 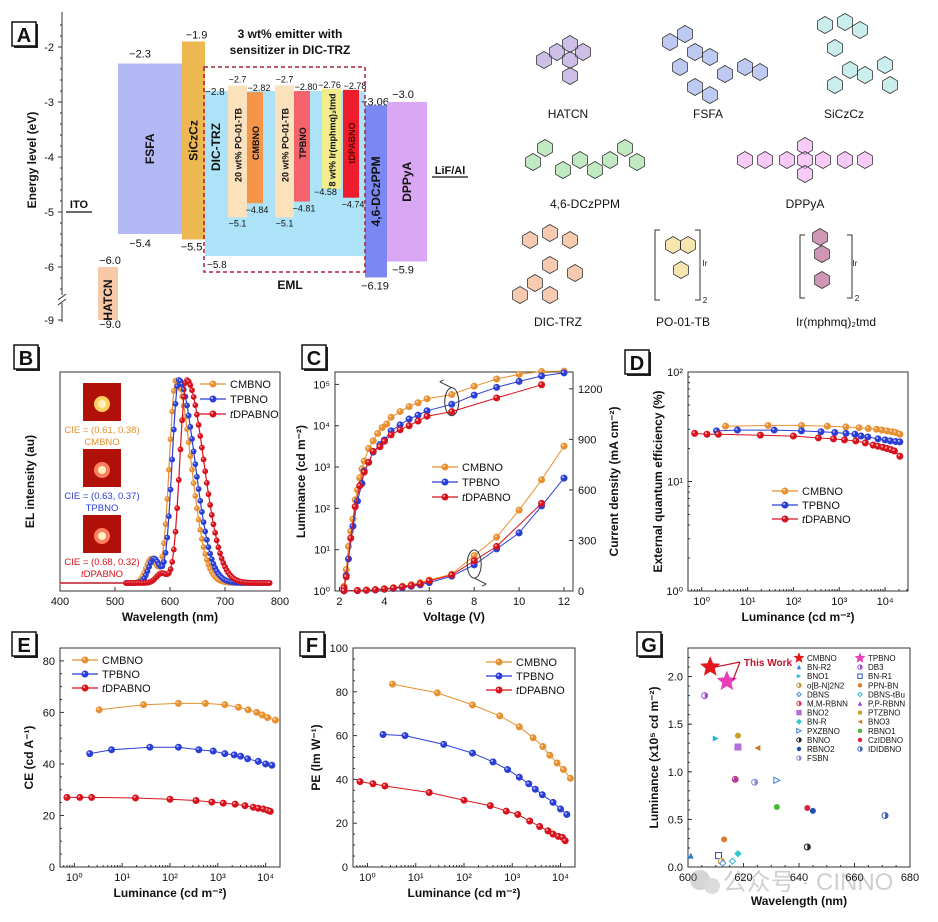 I want to click on legend-label: RBNO1, so click(x=882, y=731).